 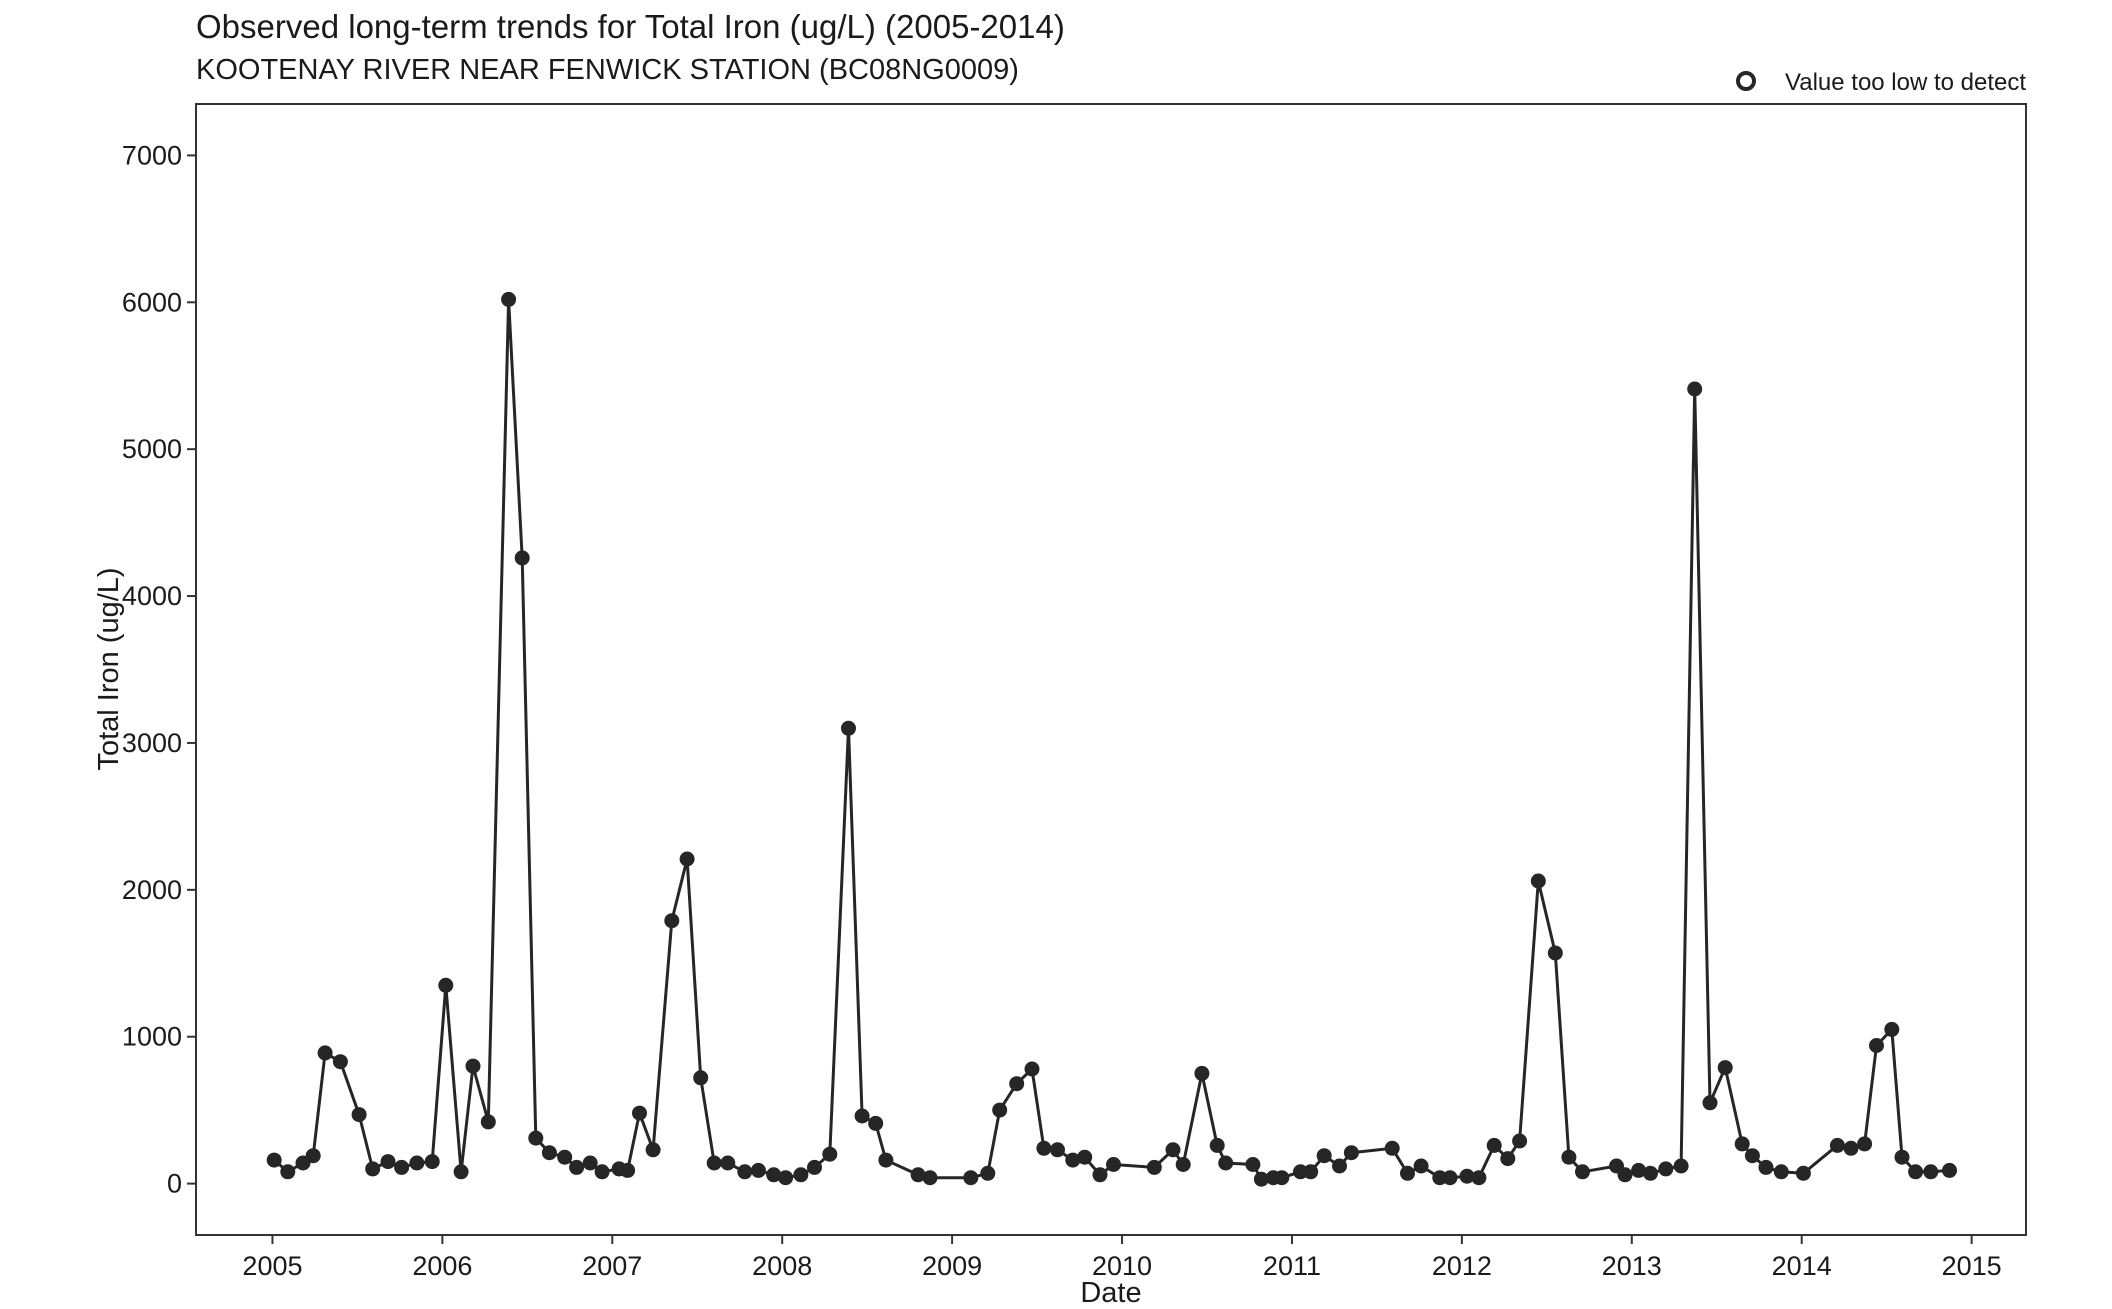 I want to click on x-tick-label: 2008, so click(x=782, y=1266).